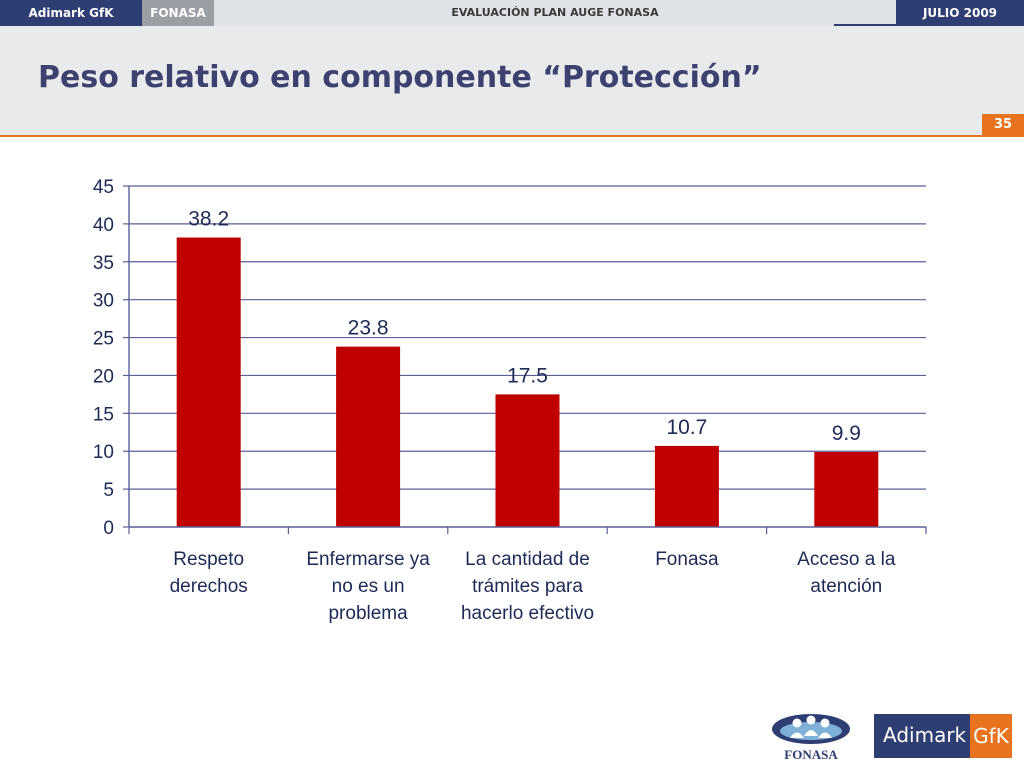  What do you see at coordinates (103, 225) in the screenshot?
I see `y-tick-label: 40` at bounding box center [103, 225].